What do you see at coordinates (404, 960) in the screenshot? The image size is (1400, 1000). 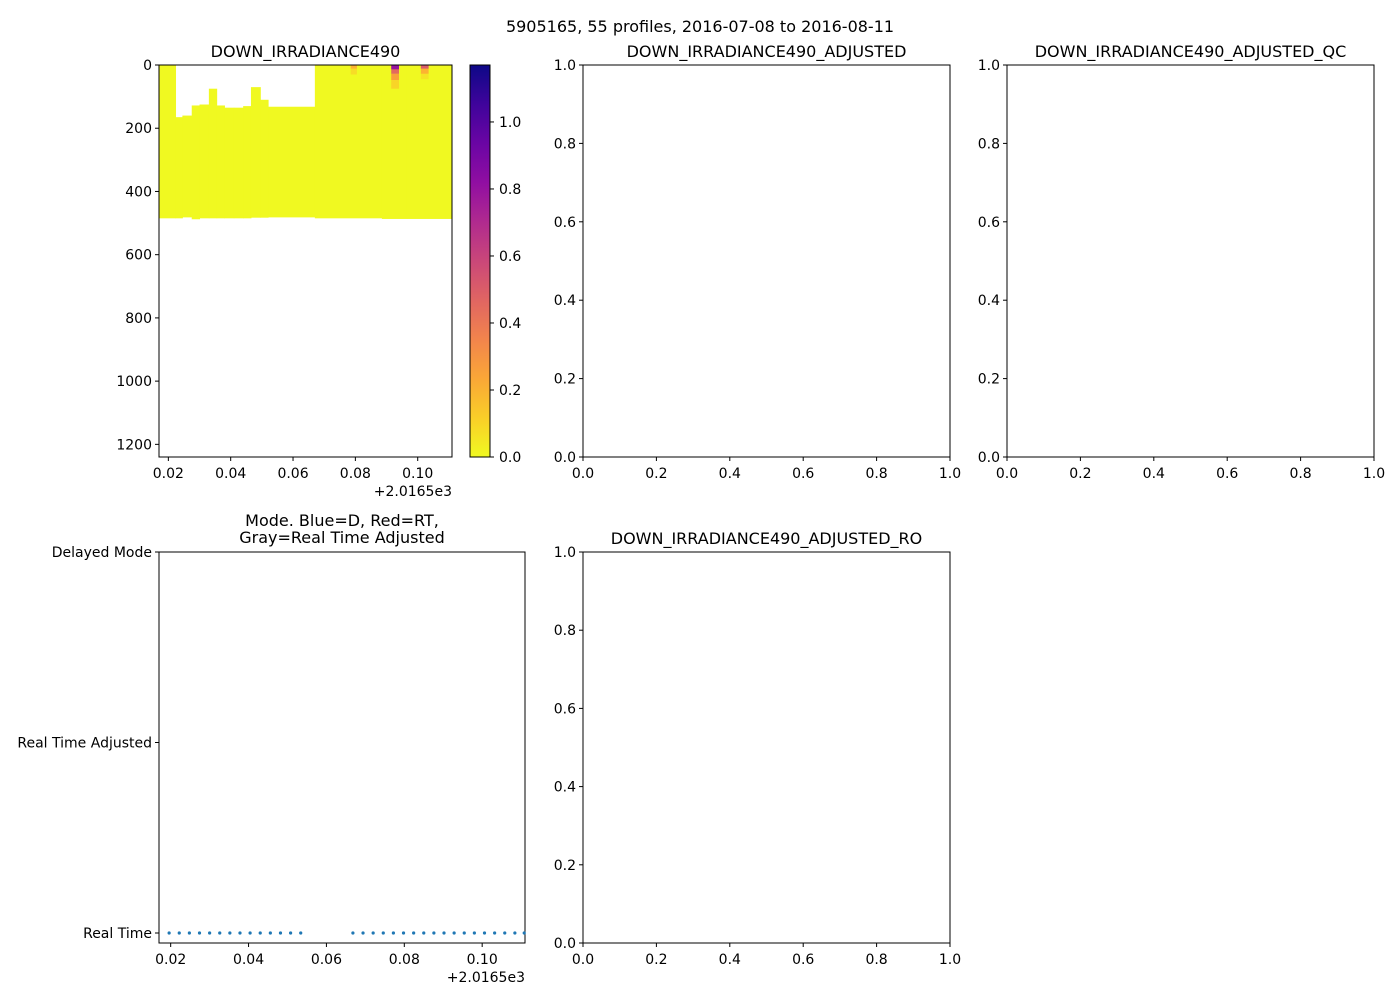 I see `x-tick-label: 0.08` at bounding box center [404, 960].